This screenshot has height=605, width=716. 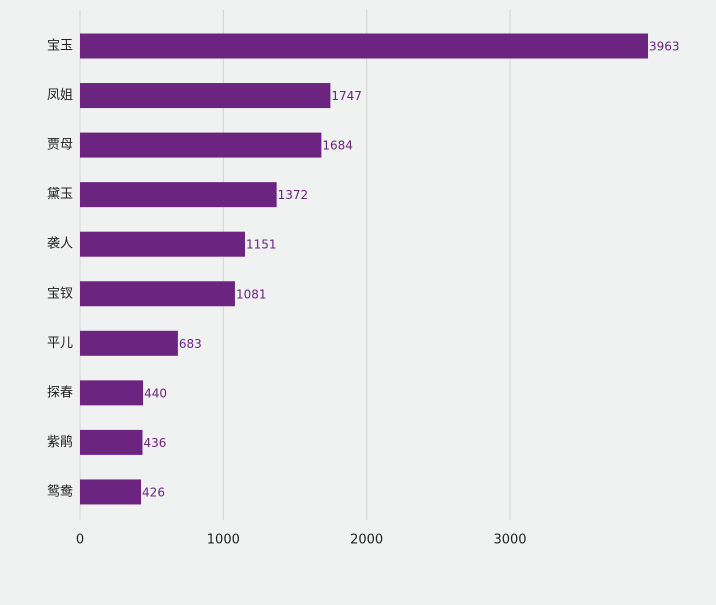 What do you see at coordinates (60, 244) in the screenshot?
I see `category-label: 袭人` at bounding box center [60, 244].